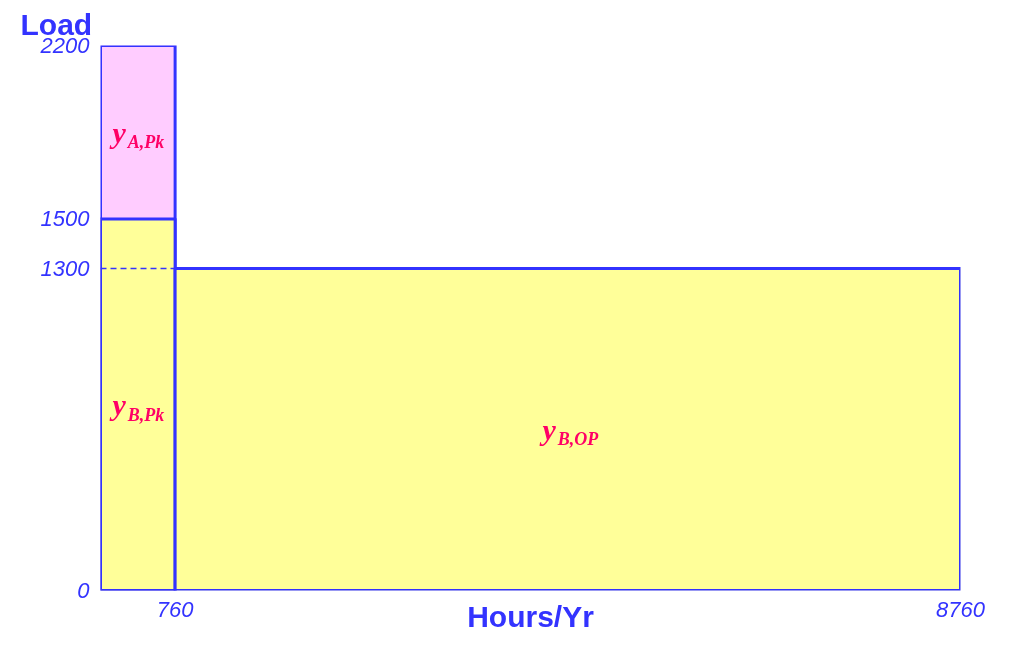 The height and width of the screenshot is (654, 1011). I want to click on y-tick-label: 1500, so click(65, 219).